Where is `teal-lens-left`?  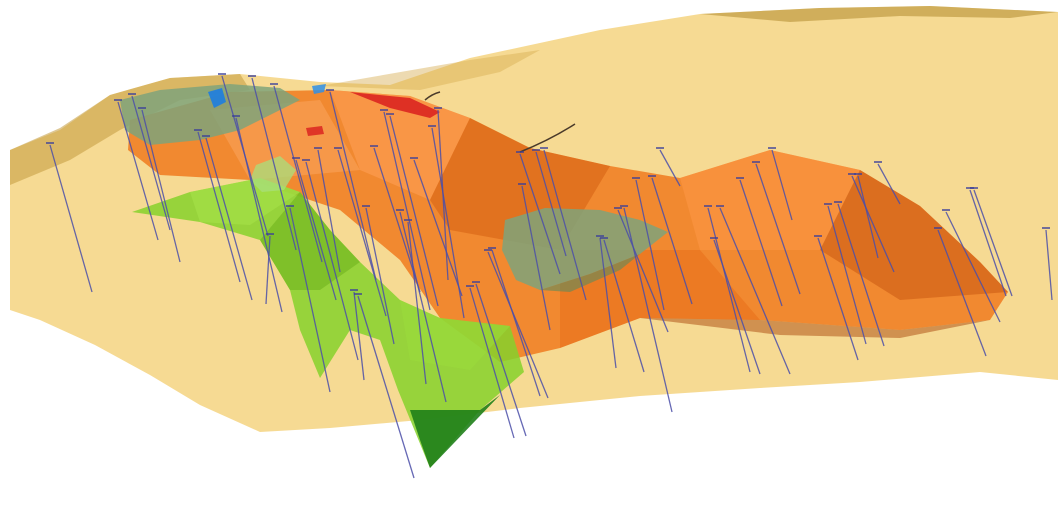 teal-lens-left is located at coordinates (210, 114).